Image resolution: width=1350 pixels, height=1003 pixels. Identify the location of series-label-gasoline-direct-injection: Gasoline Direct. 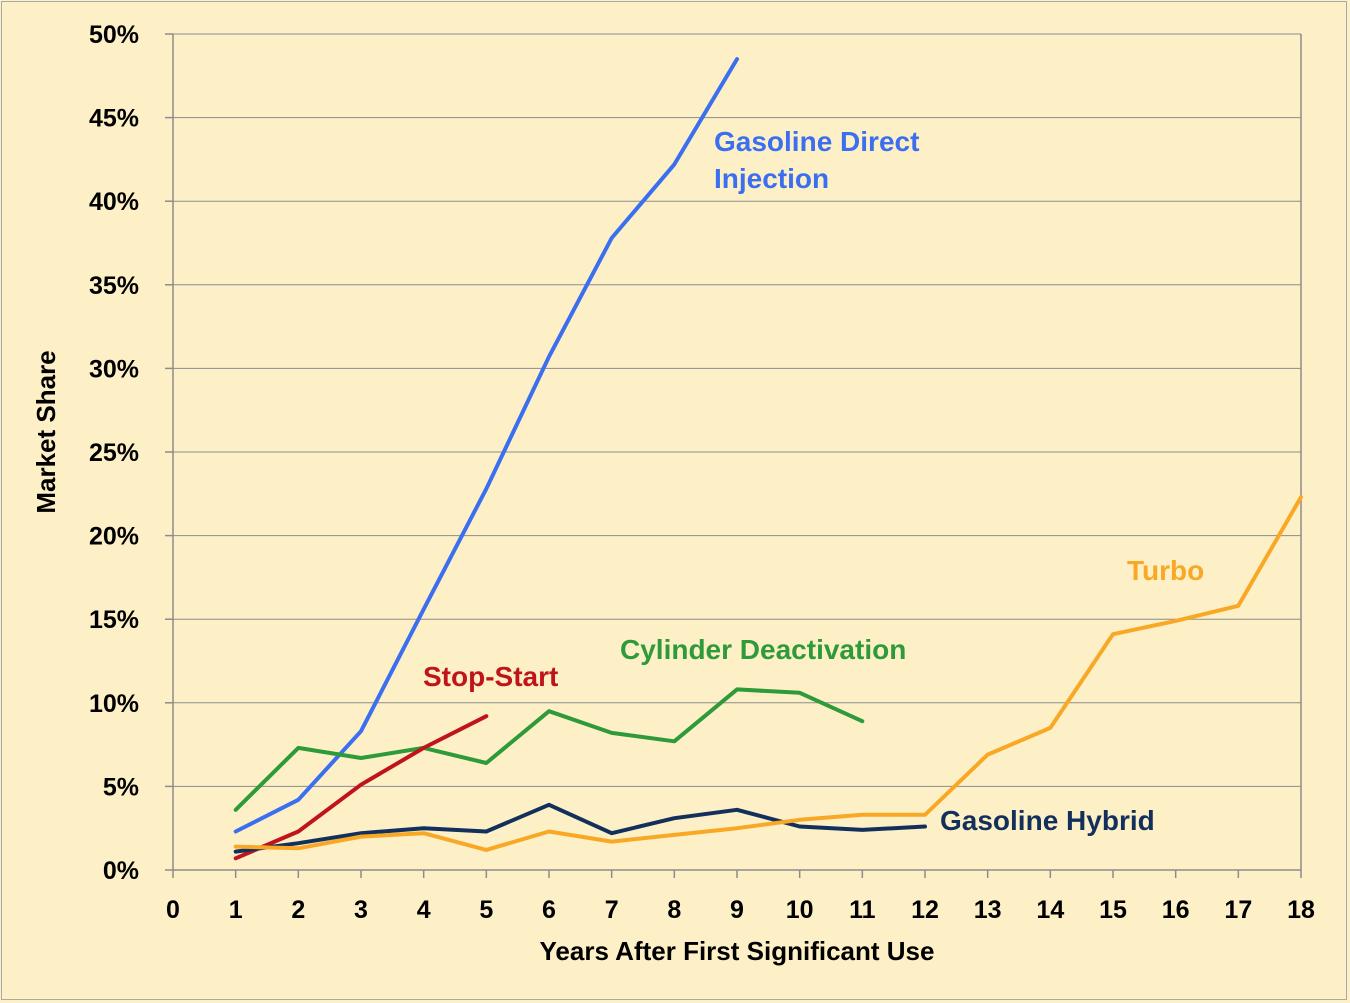
(816, 141).